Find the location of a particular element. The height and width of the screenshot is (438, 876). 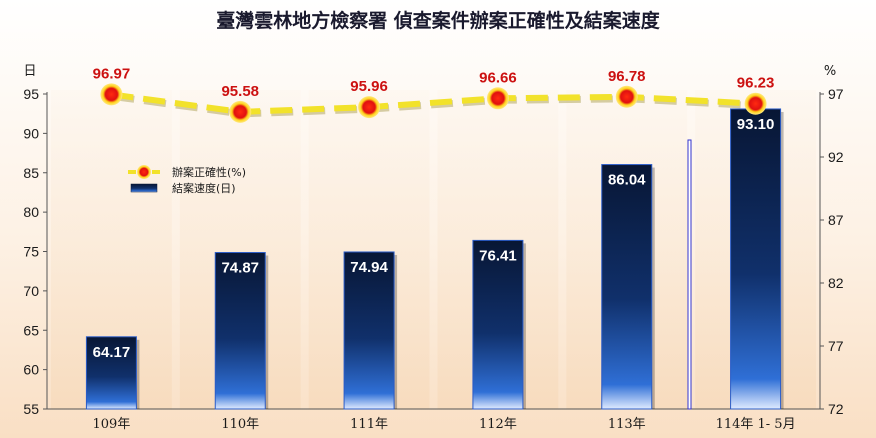

category-label: 111年 is located at coordinates (369, 424).